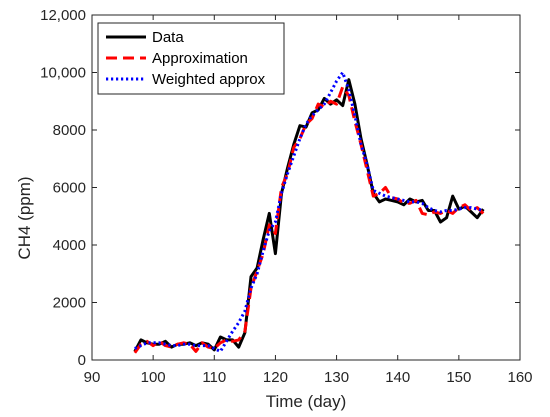 The image size is (550, 417). I want to click on y-tick-label: 6000, so click(69, 188).